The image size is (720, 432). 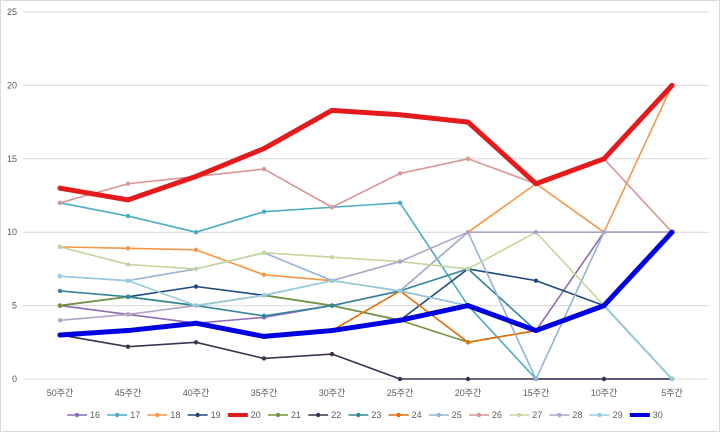 I want to click on x-tick-label: 25주간, so click(x=400, y=393).